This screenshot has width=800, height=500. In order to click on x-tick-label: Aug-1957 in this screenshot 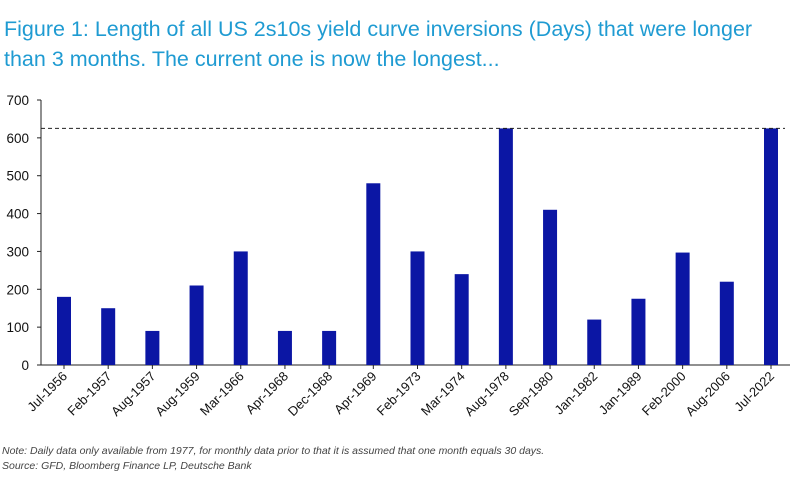, I will do `click(133, 394)`.